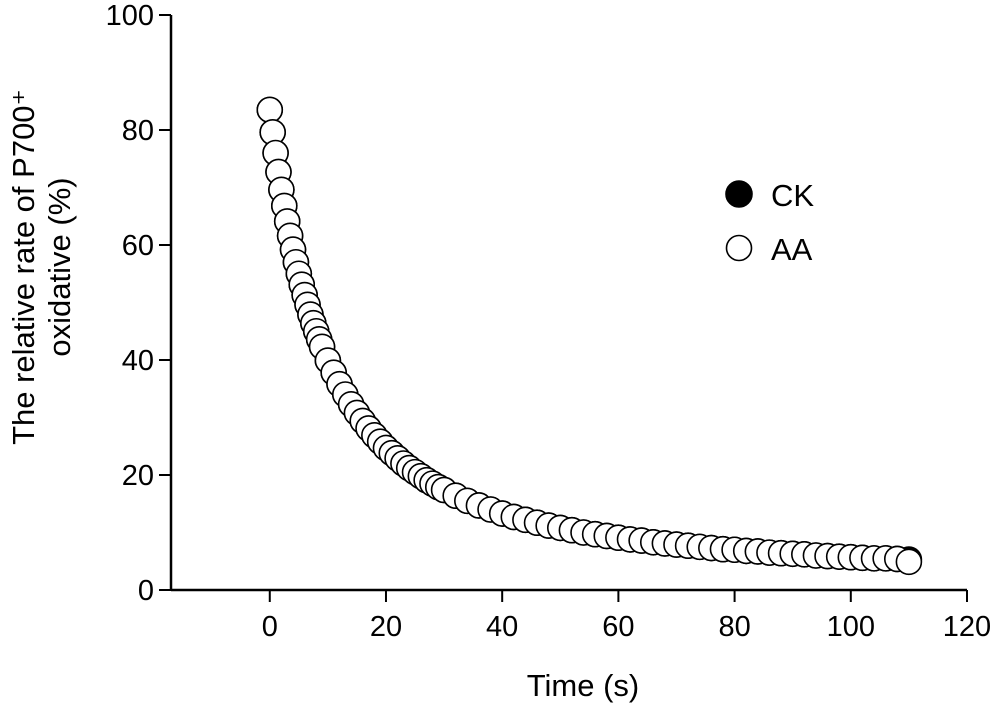 The height and width of the screenshot is (705, 1000). Describe the element at coordinates (130, 16) in the screenshot. I see `y-tick-label: 100` at that location.